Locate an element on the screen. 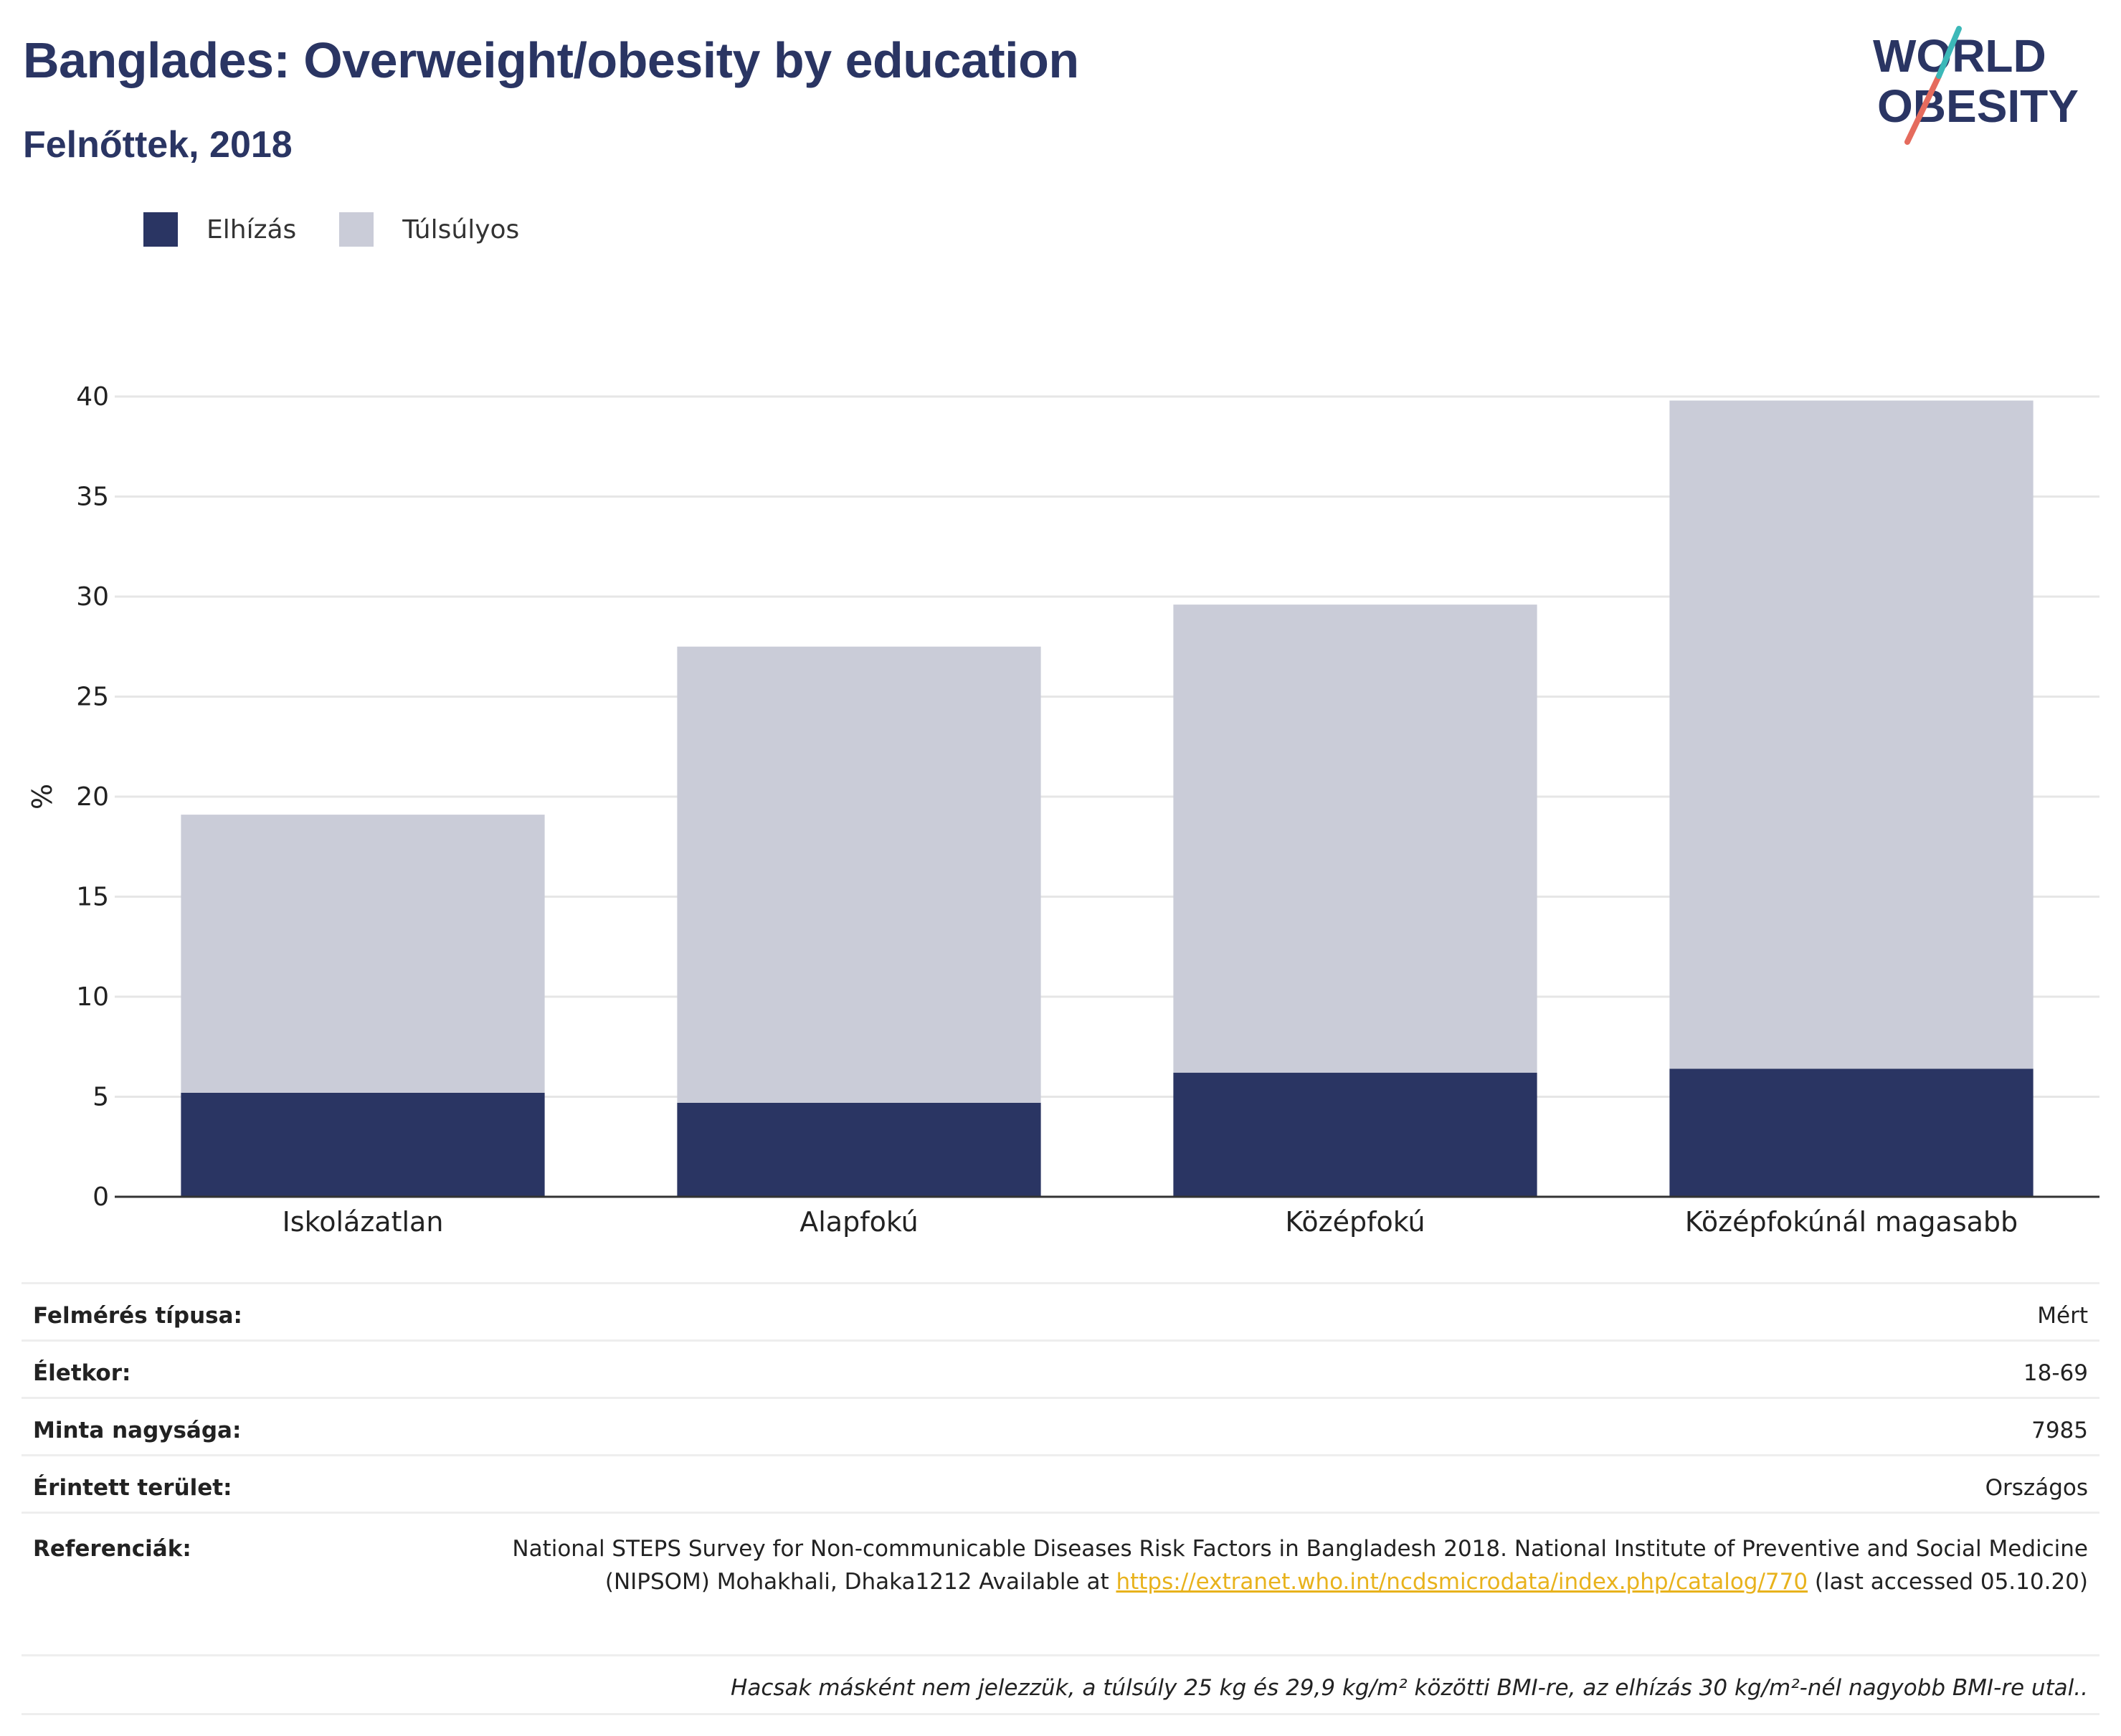  info-row: Érintett terület: Országos is located at coordinates (1060, 1483).